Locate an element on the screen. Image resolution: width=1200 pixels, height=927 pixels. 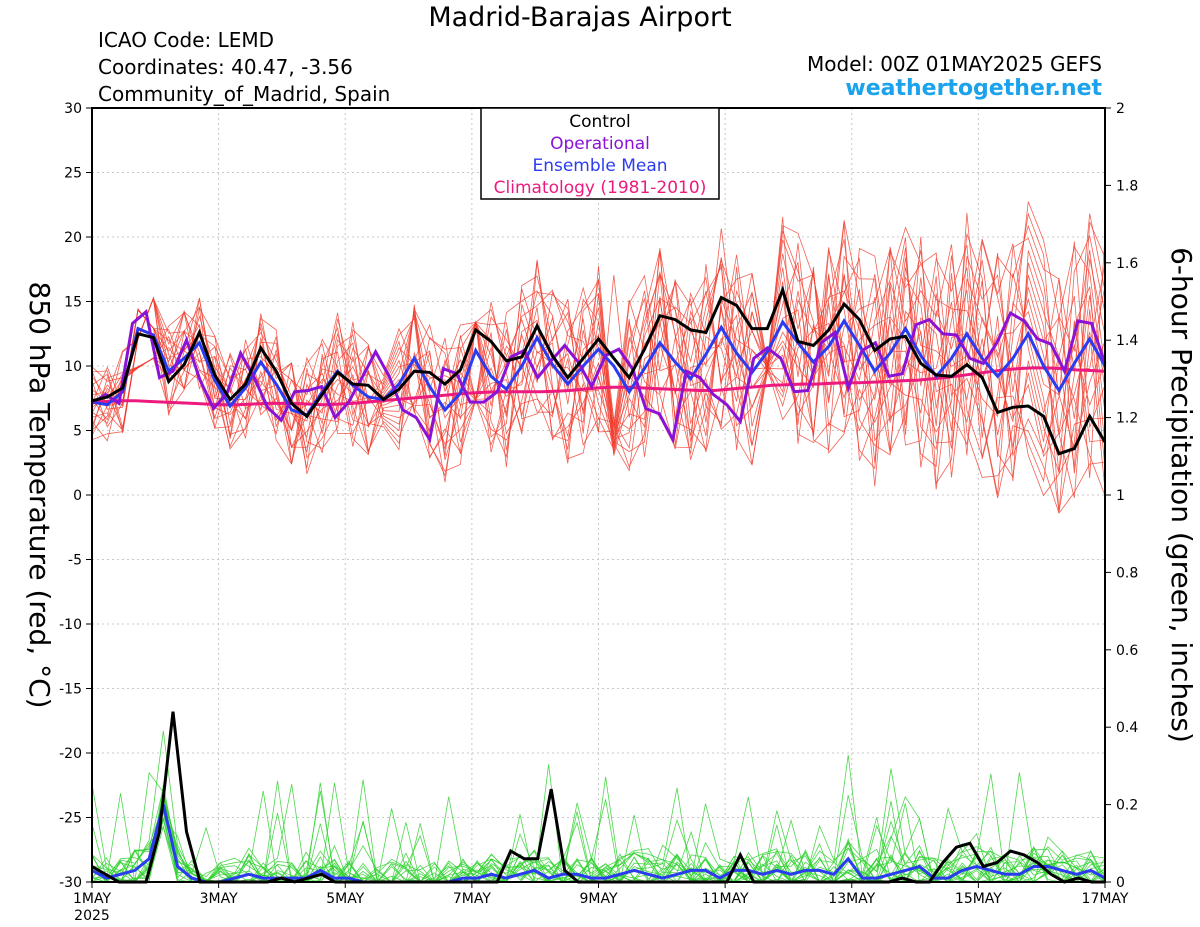
y-right-tick-label: 1 is located at coordinates (1120, 496).